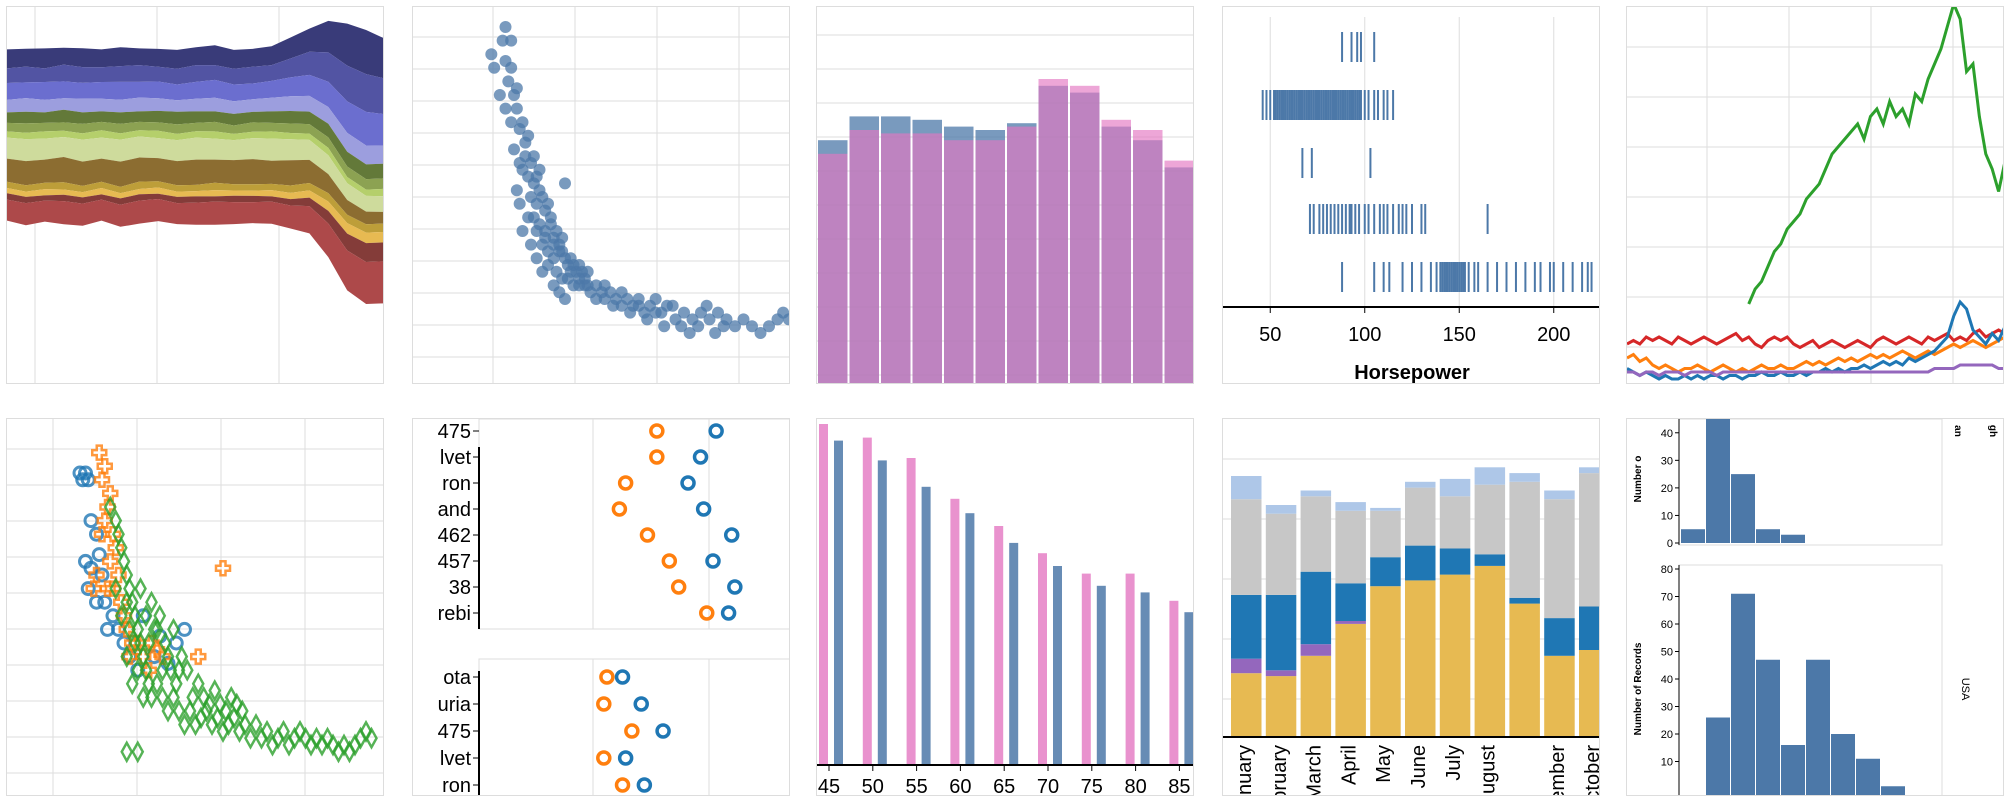  Describe the element at coordinates (1965, 689) in the screenshot. I see `facet-row-label: USA` at that location.